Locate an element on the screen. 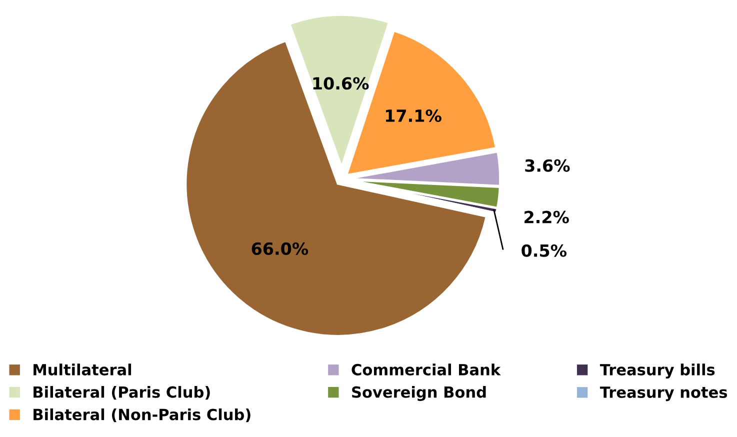 Image resolution: width=737 pixels, height=437 pixels. data-label: 3.6% is located at coordinates (547, 165).